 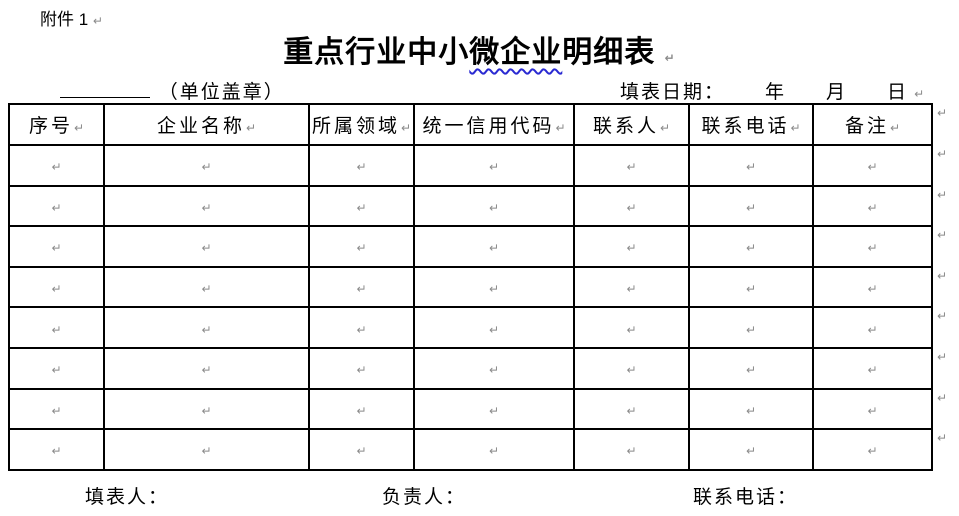 What do you see at coordinates (745, 126) in the screenshot?
I see `column-header-label: 联系电话` at bounding box center [745, 126].